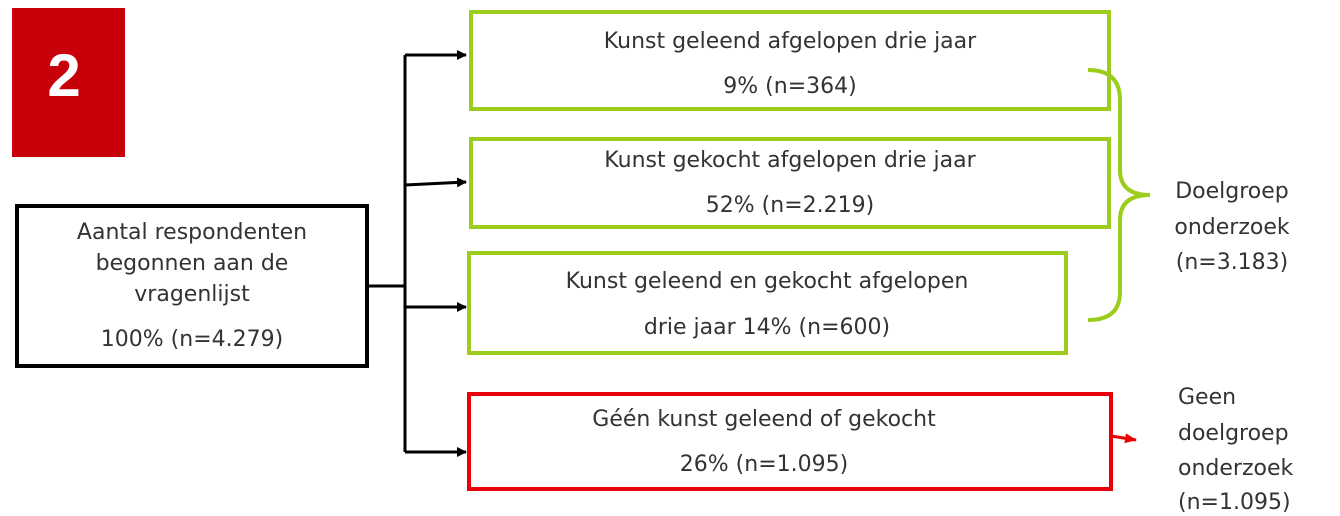 The image size is (1340, 516). What do you see at coordinates (790, 41) in the screenshot?
I see `node-text: Kunst geleend afgelopen drie jaar` at bounding box center [790, 41].